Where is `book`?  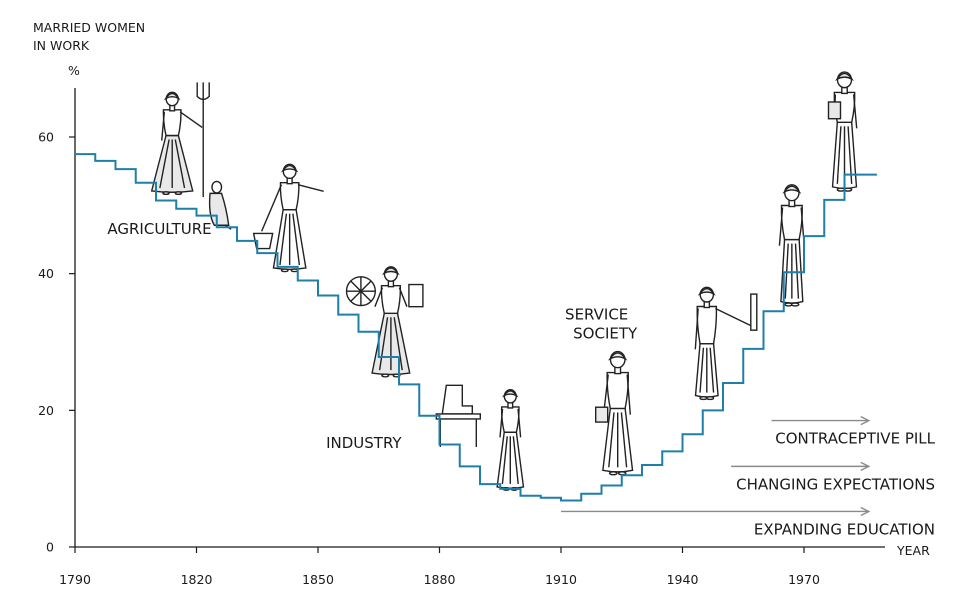
book is located at coordinates (602, 414).